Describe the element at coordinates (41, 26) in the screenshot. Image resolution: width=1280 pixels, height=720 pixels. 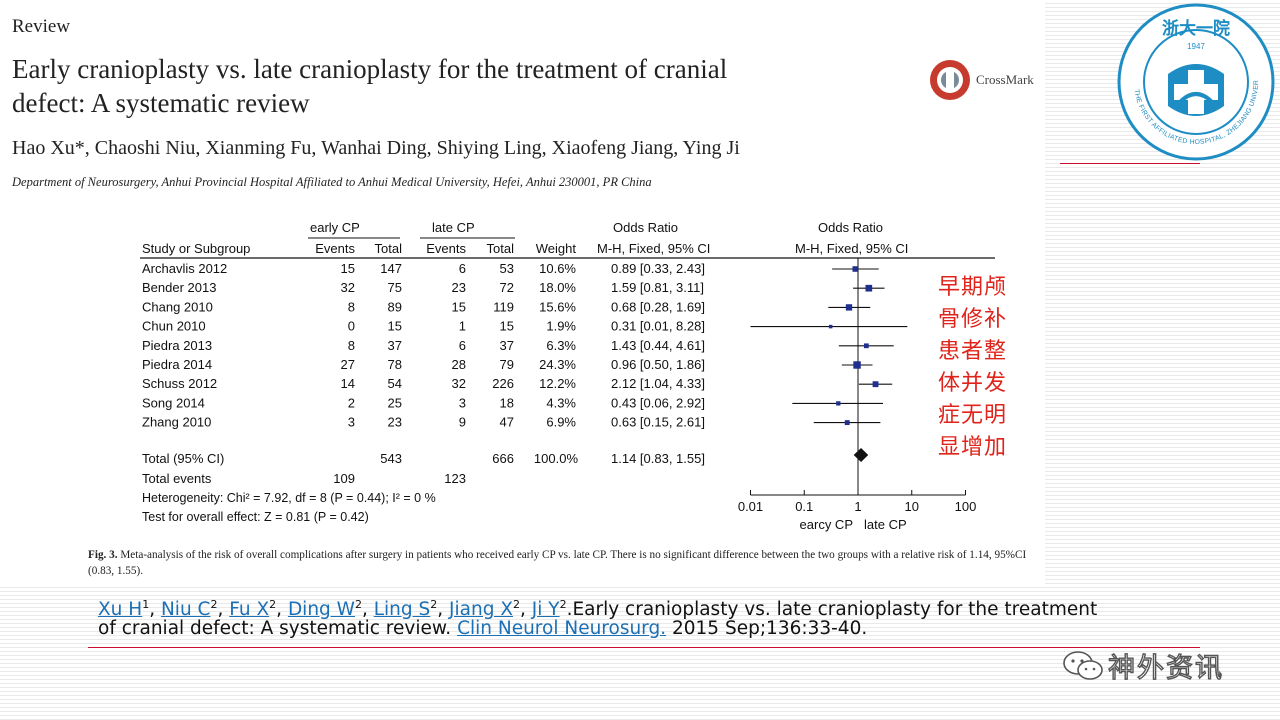
I see `section-label: Review` at that location.